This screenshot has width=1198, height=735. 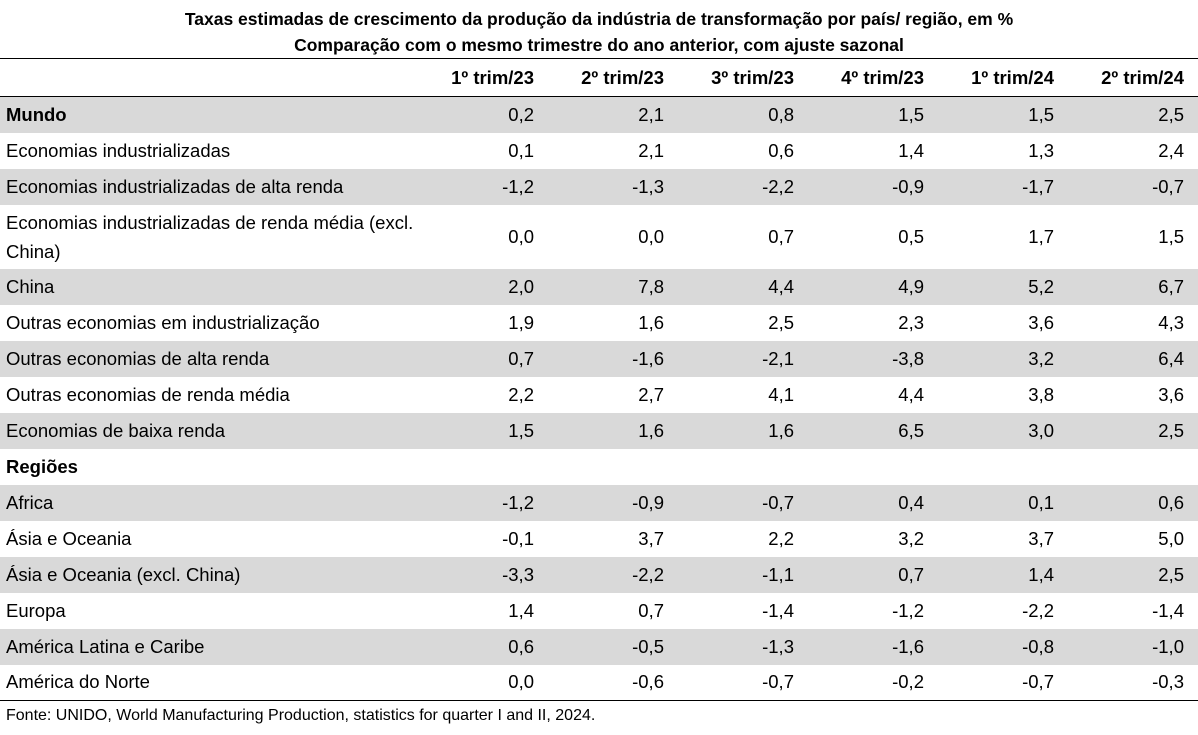 What do you see at coordinates (1041, 150) in the screenshot?
I see `cell-value: 1,3` at bounding box center [1041, 150].